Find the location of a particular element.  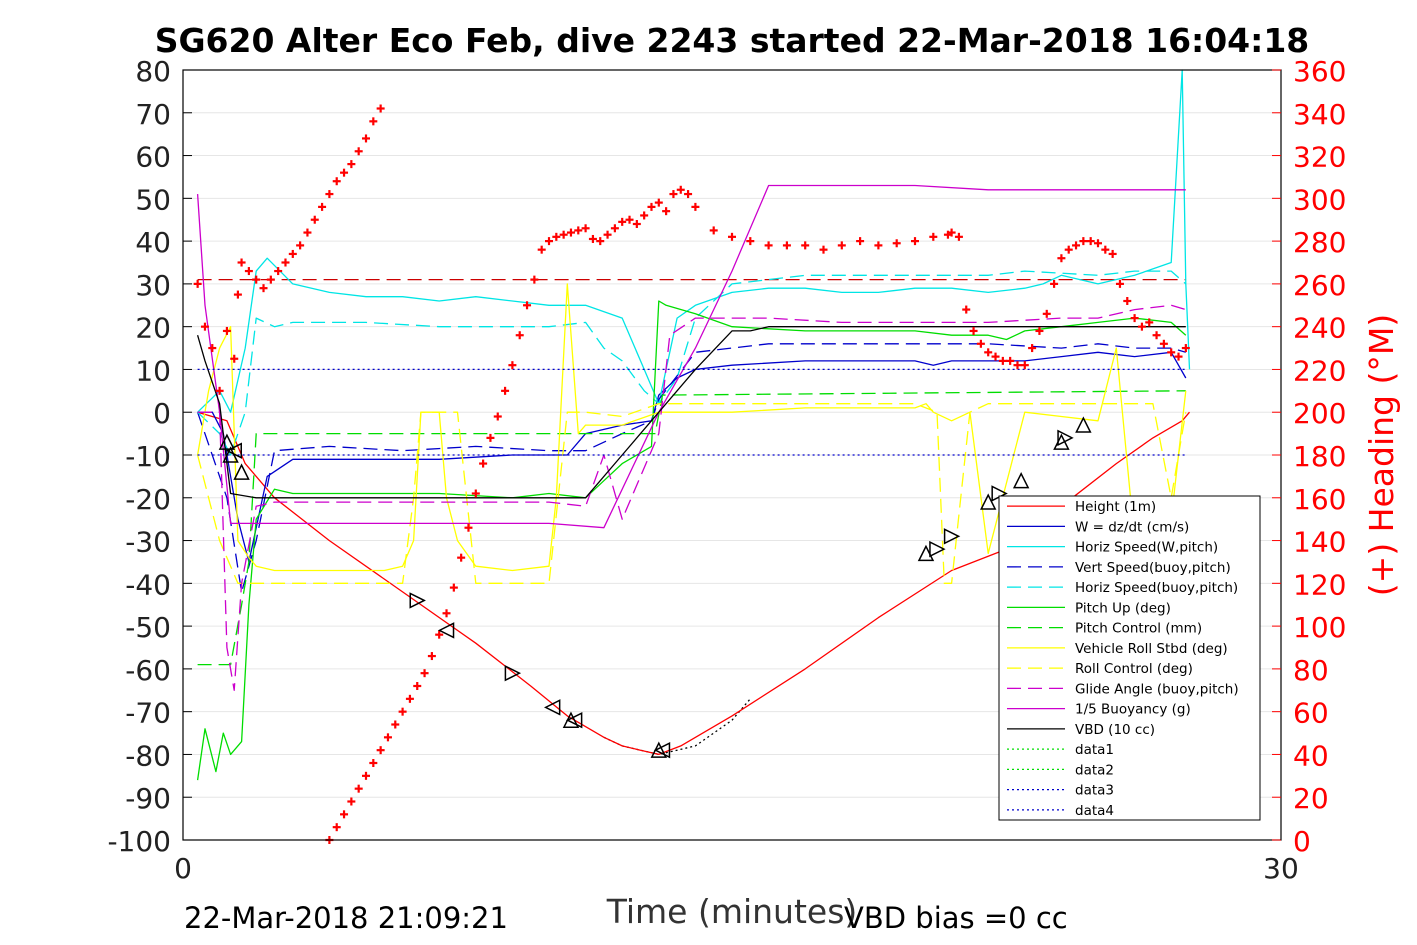

y2-tick-label: 120 is located at coordinates (1319, 584).